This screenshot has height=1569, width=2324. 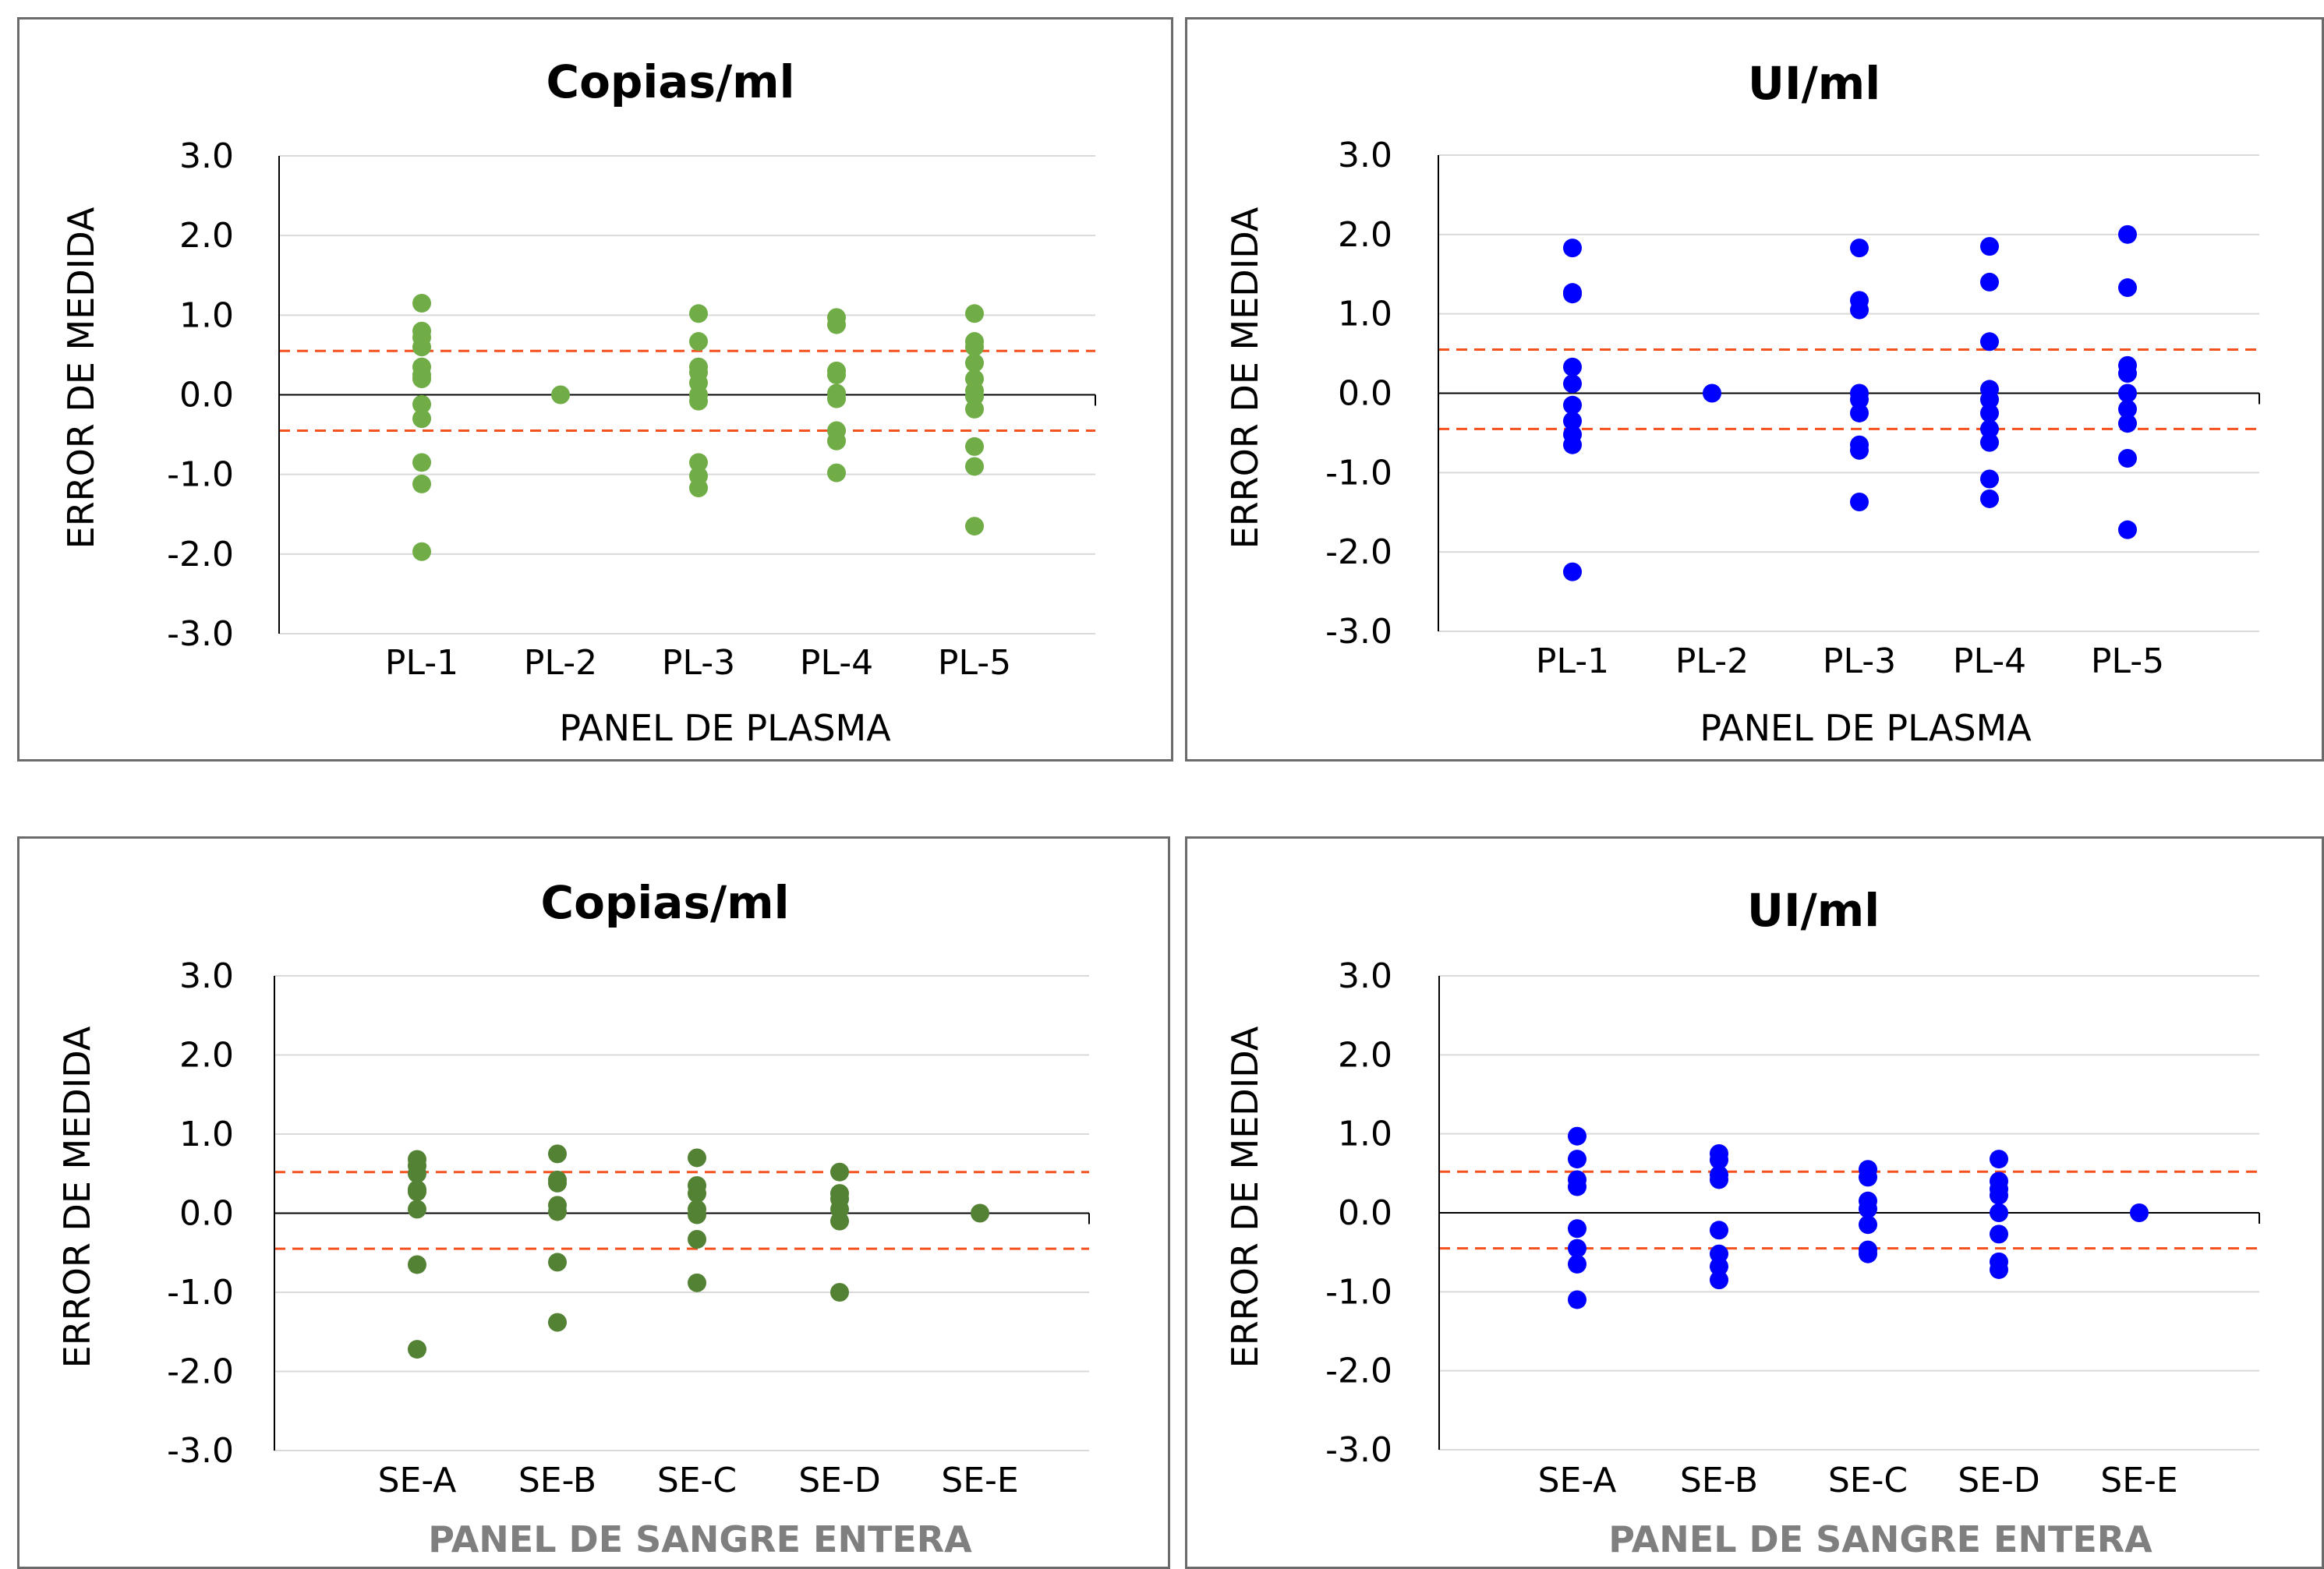 What do you see at coordinates (206, 1056) in the screenshot?
I see `y-tick-label: 2.0` at bounding box center [206, 1056].